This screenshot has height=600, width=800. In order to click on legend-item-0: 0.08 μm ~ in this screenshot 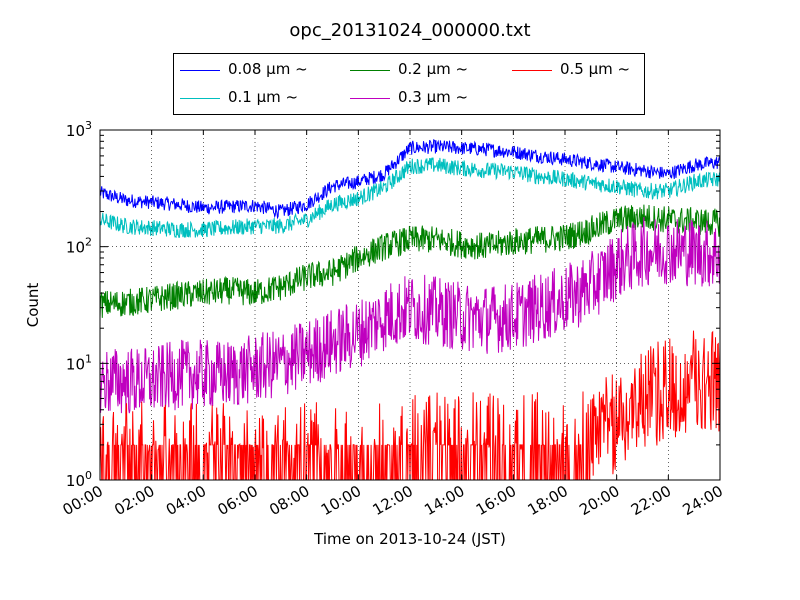, I will do `click(268, 69)`.